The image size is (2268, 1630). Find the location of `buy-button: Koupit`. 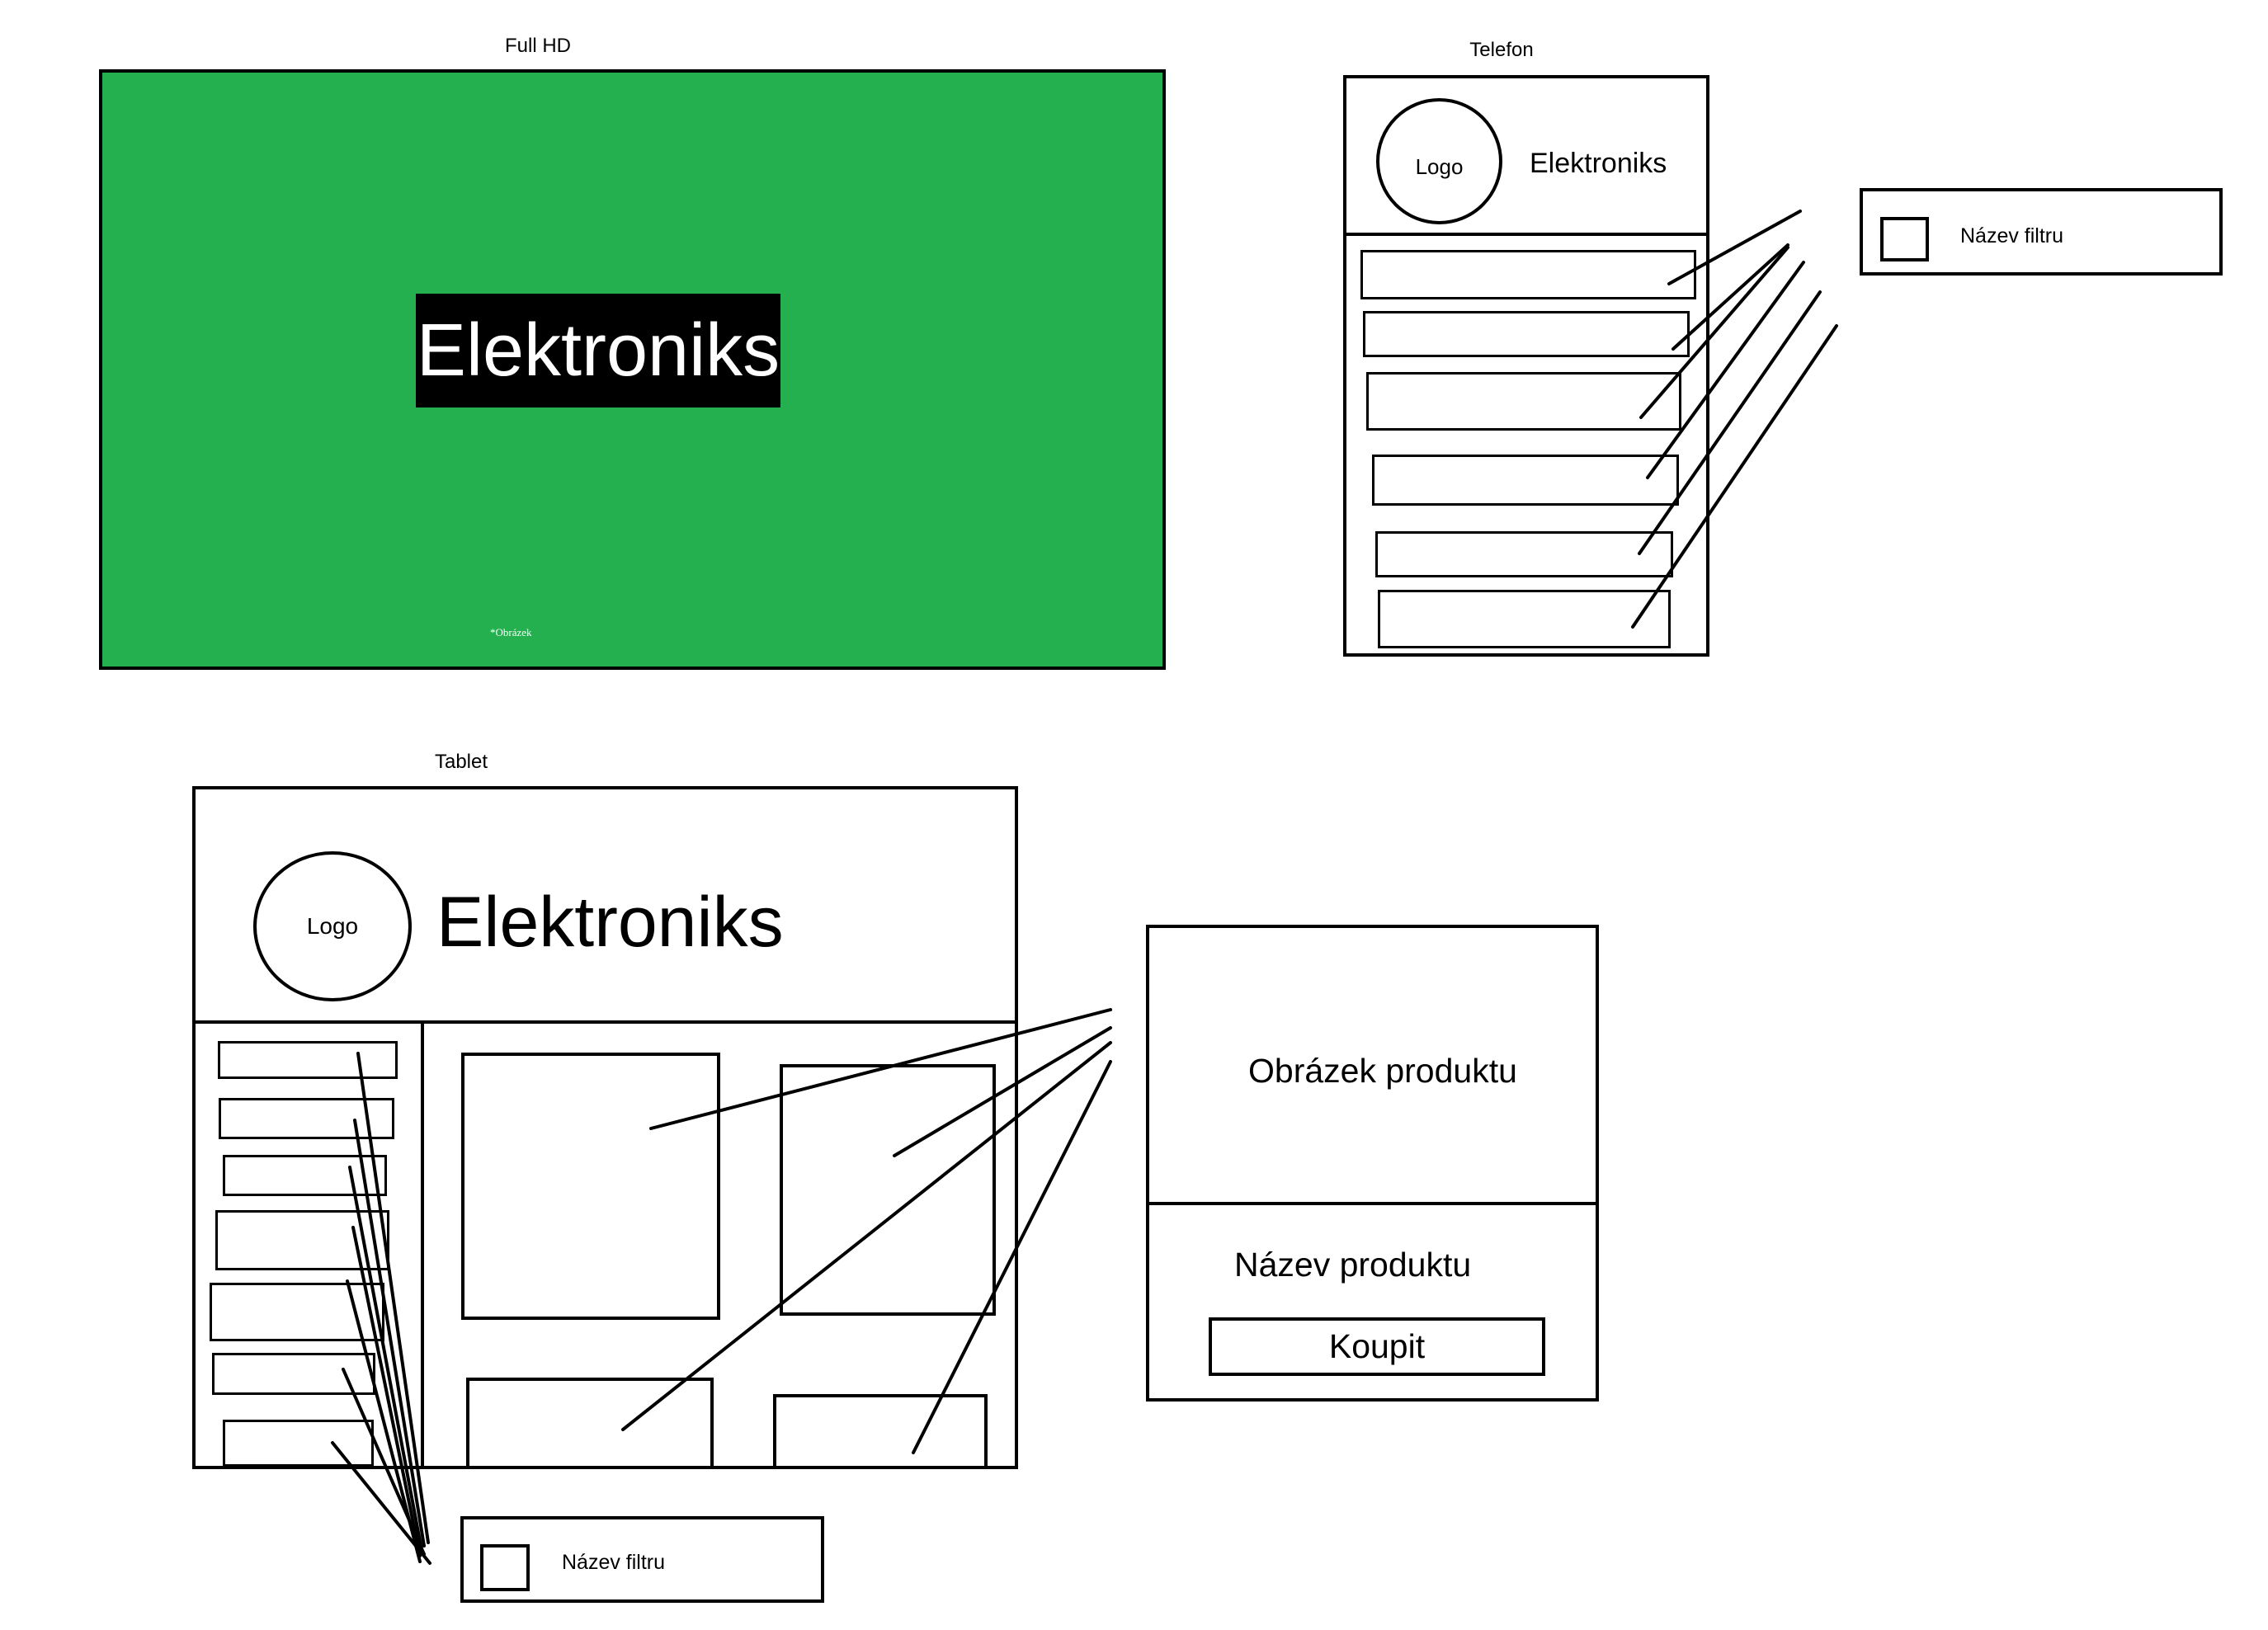

buy-button: Koupit is located at coordinates (1377, 1347).